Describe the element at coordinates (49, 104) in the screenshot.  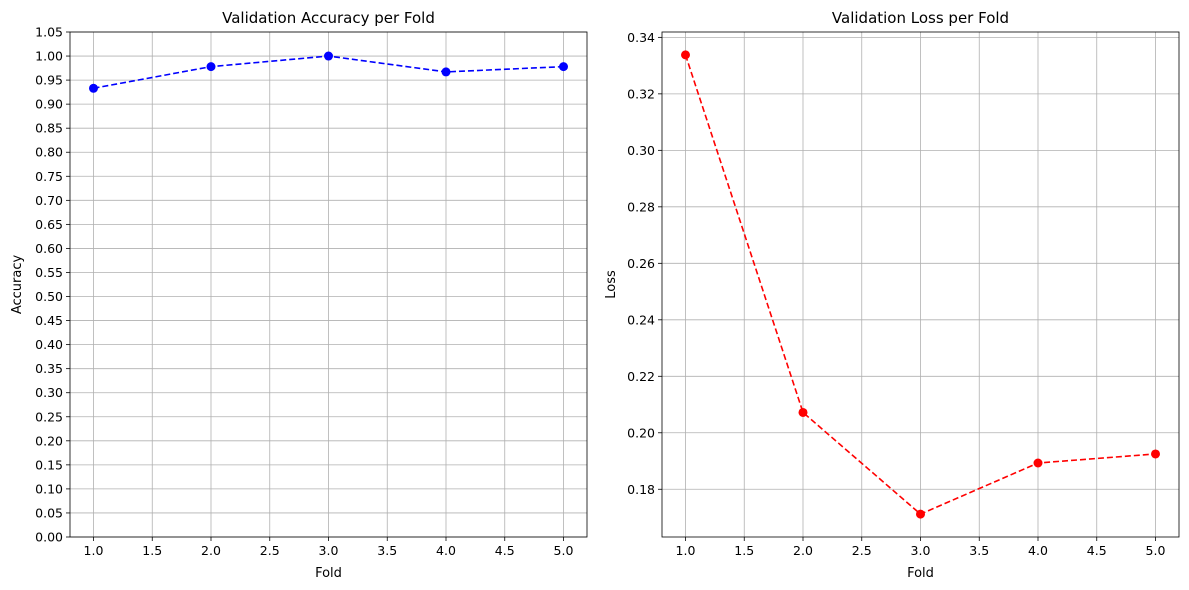
I see `accuracy-y-tick-label: 0.90` at that location.